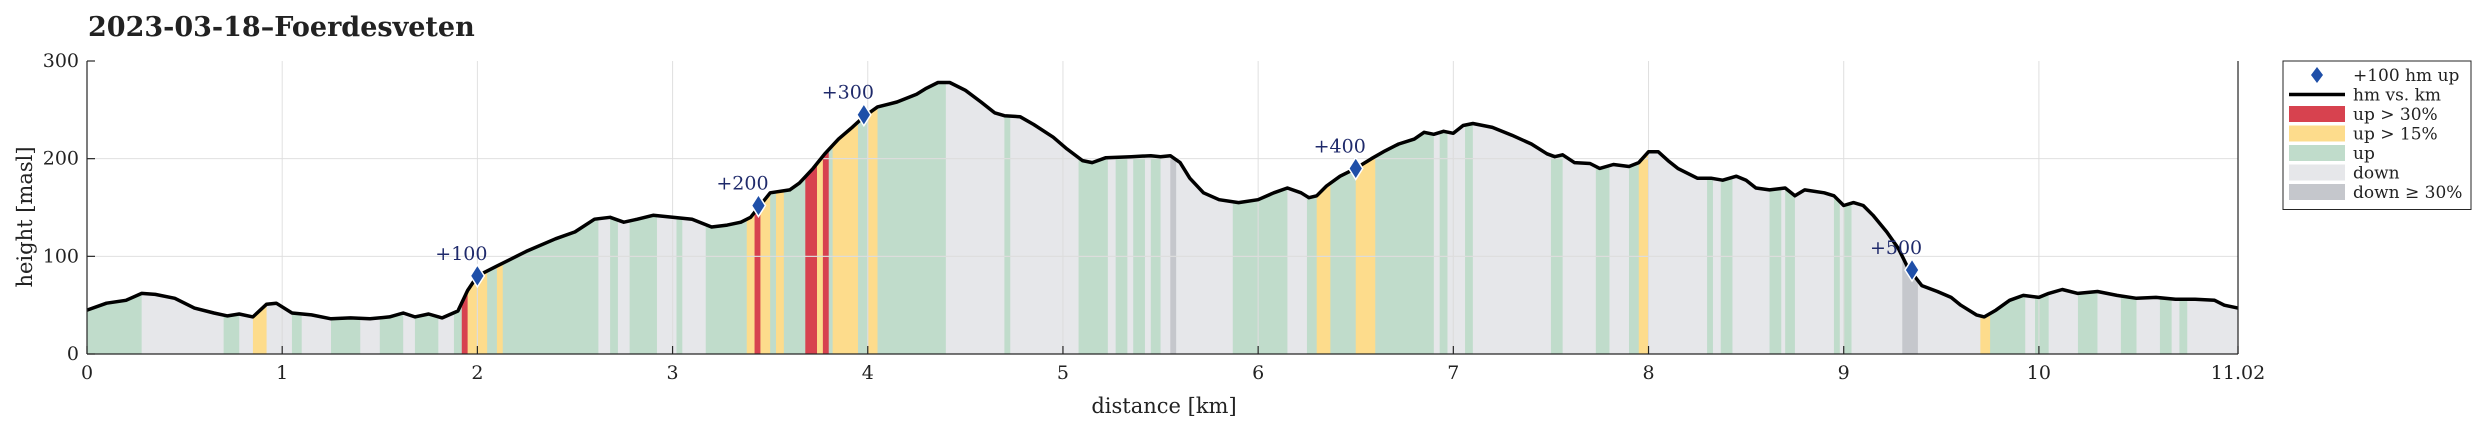  What do you see at coordinates (1896, 248) in the screenshot?
I see `marker-label: +500` at bounding box center [1896, 248].